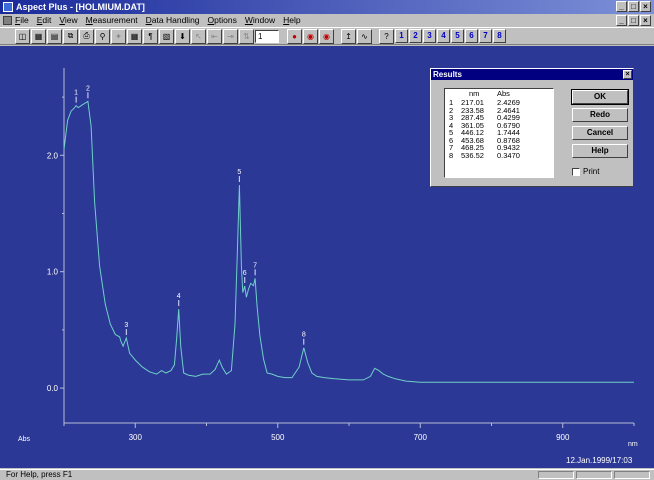  What do you see at coordinates (563, 437) in the screenshot?
I see `x-tick-label: 900` at bounding box center [563, 437].